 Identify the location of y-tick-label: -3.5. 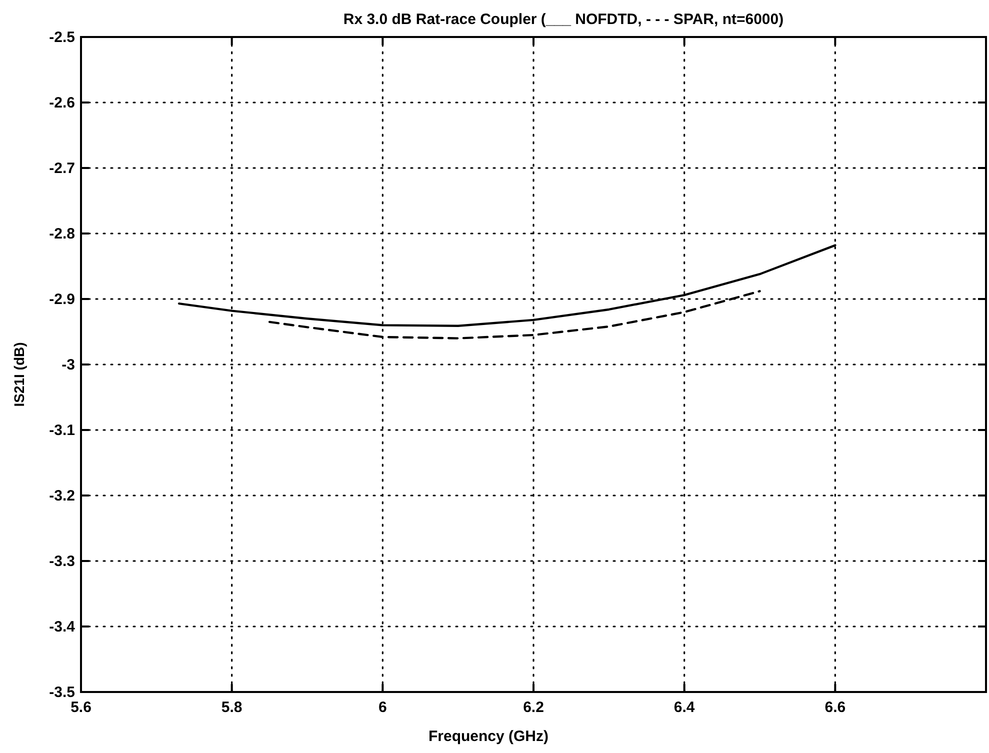
(62, 692).